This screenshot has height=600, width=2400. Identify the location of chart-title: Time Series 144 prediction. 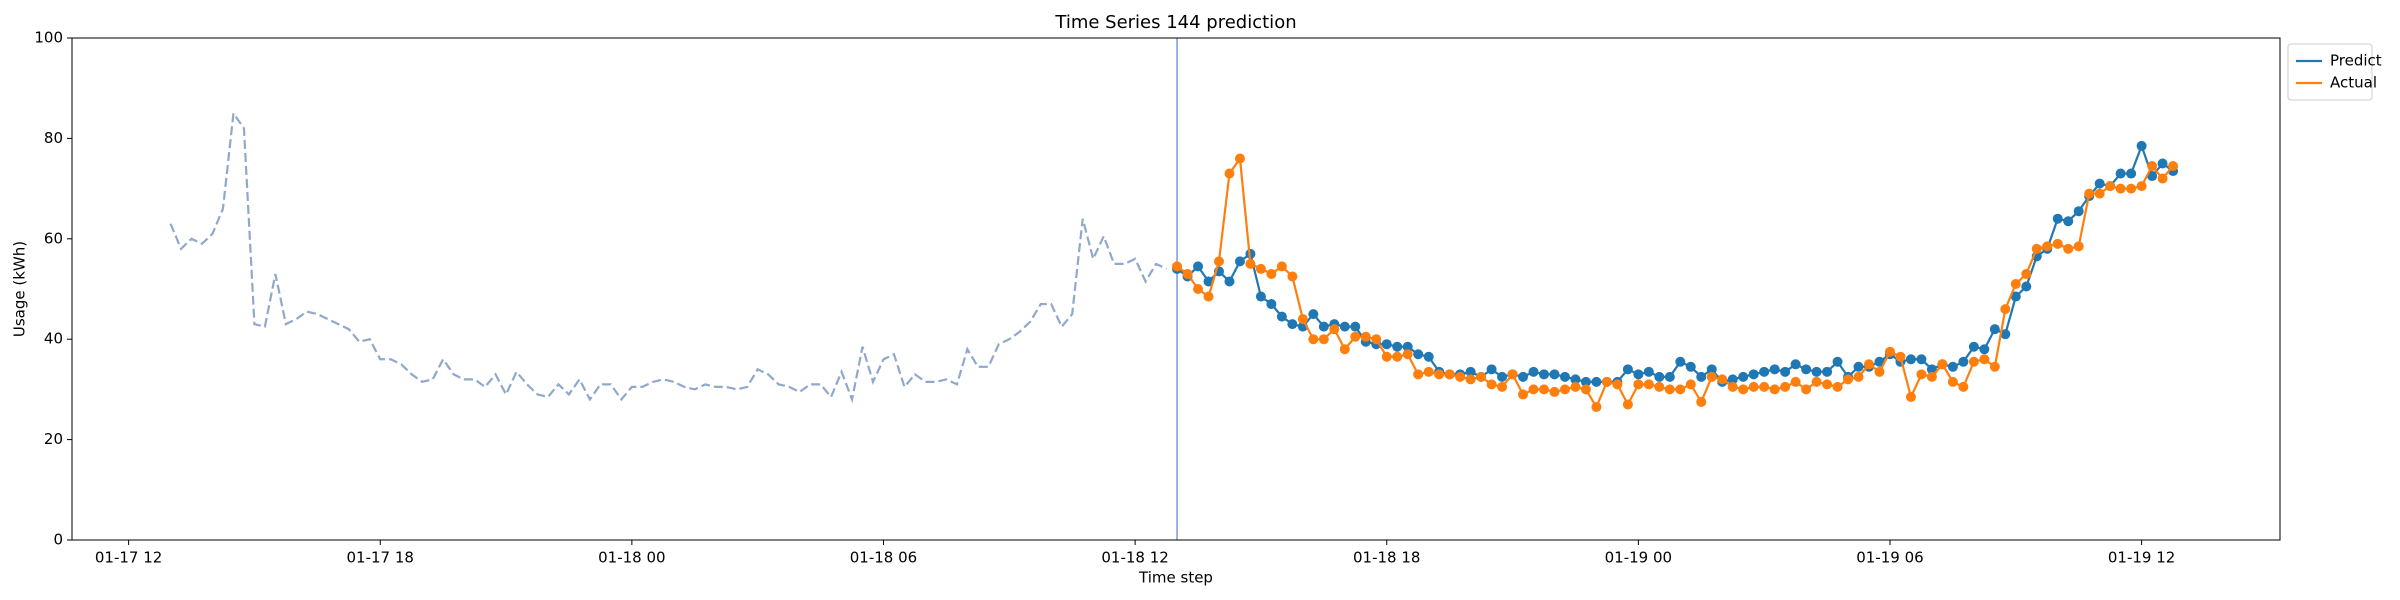
(1175, 22).